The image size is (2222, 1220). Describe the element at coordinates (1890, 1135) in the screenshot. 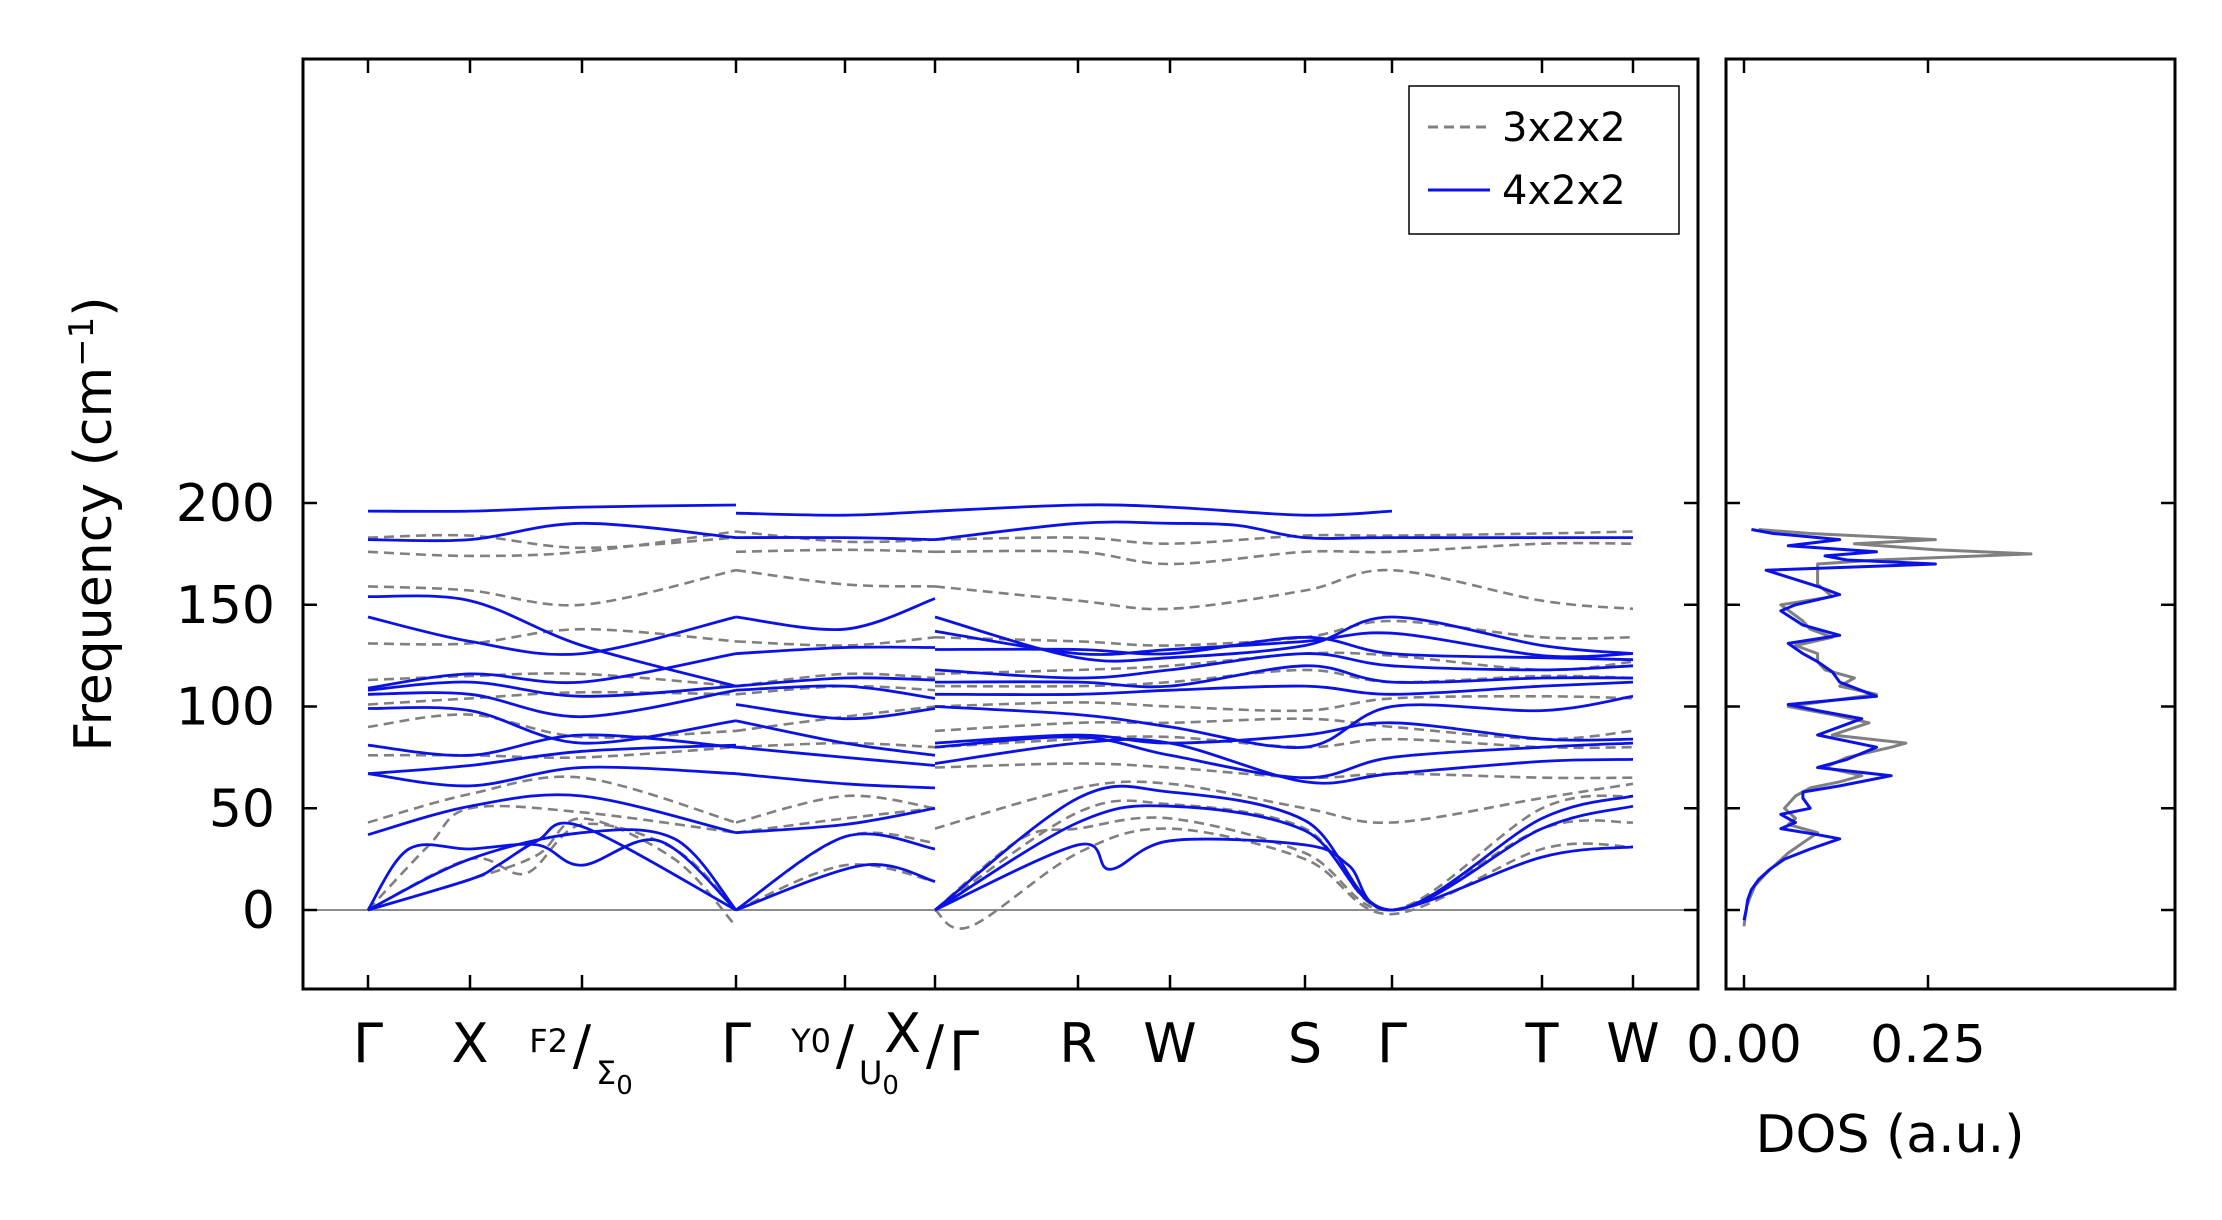

I see `dos-x-axis-title: DOS (a.u.)` at that location.